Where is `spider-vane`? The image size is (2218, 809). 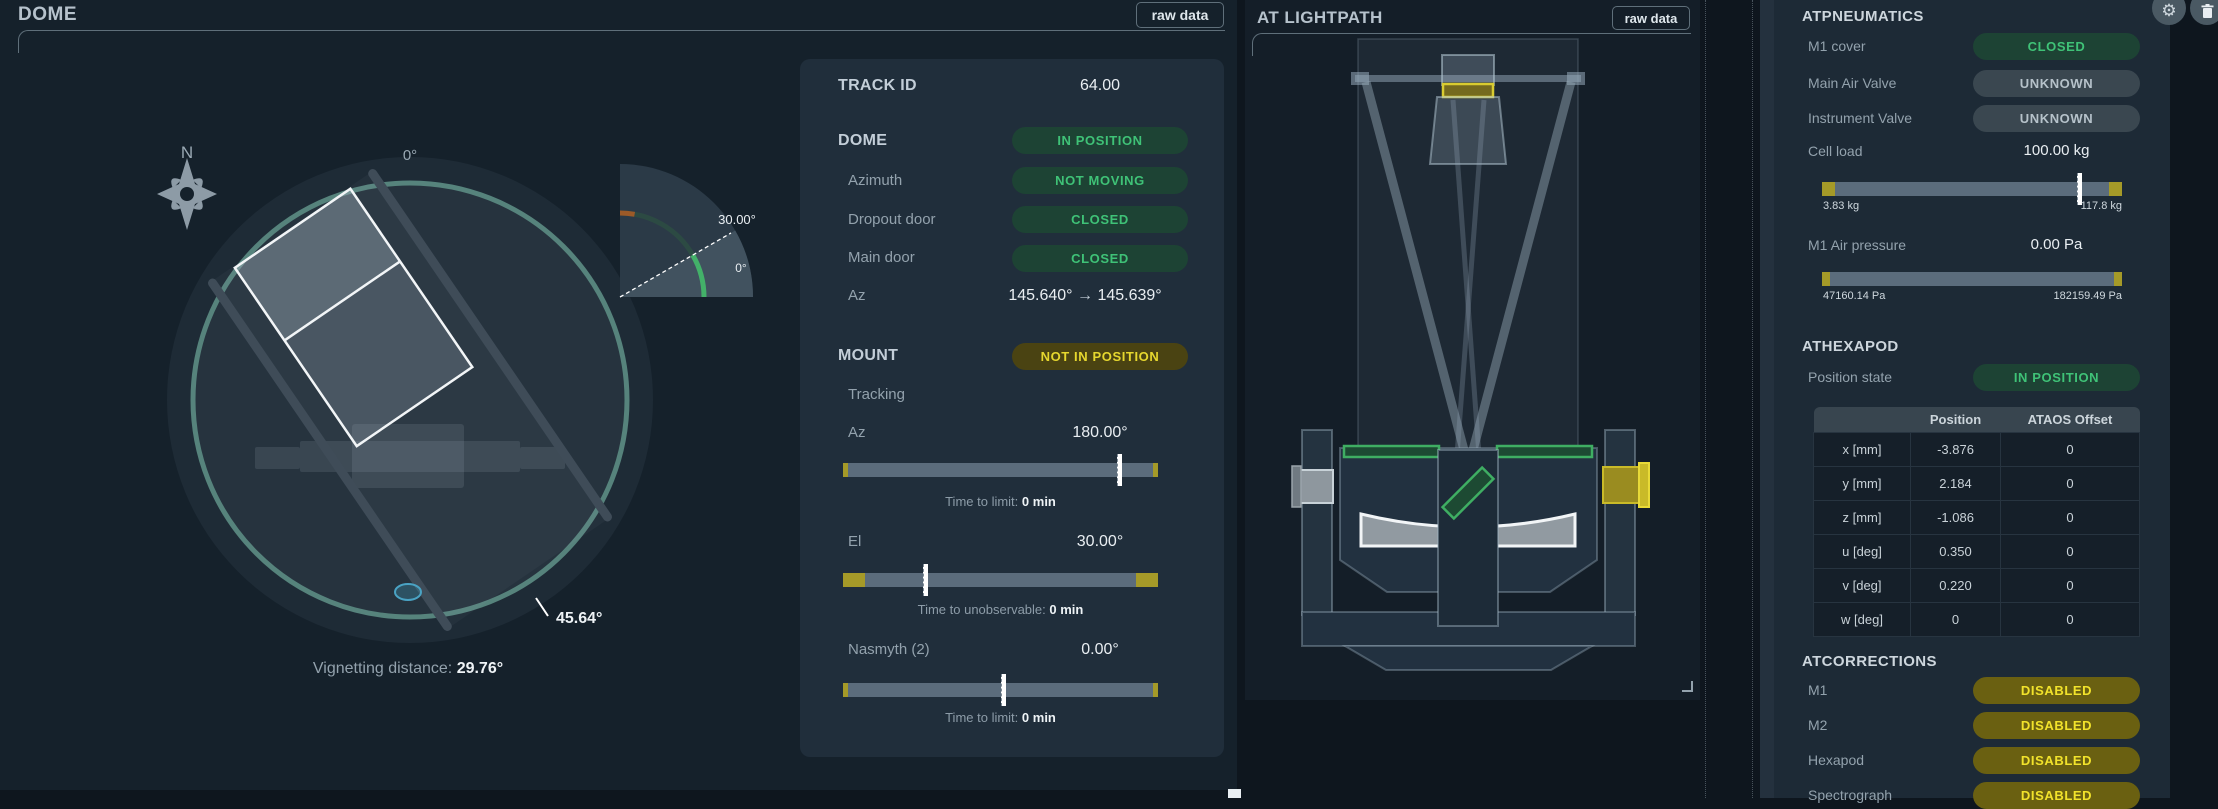
spider-vane is located at coordinates (1468, 78).